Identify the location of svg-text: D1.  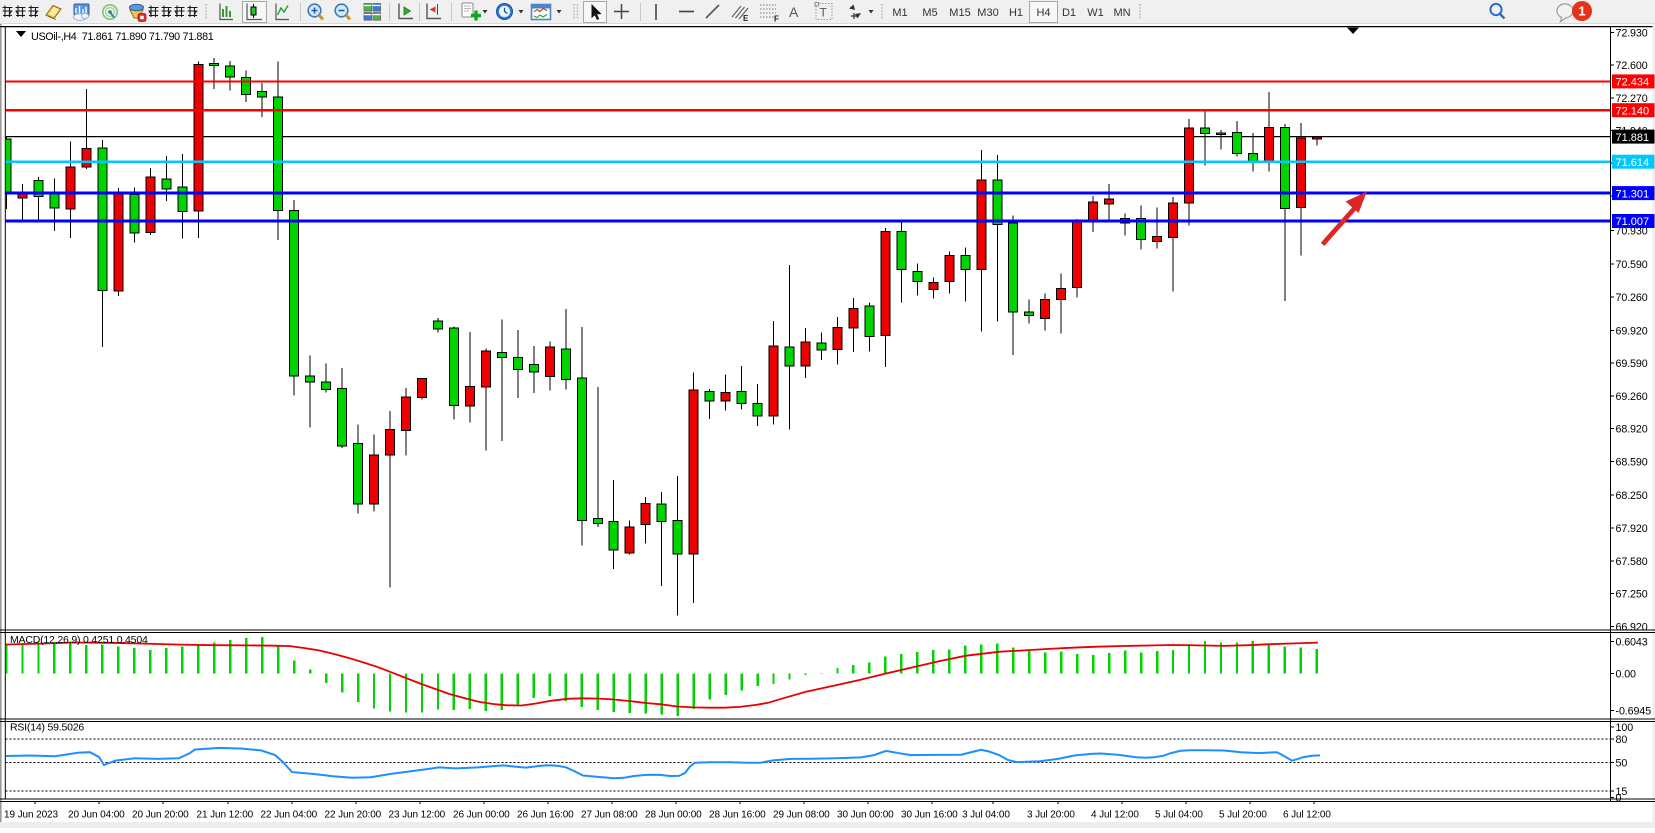
(1069, 13).